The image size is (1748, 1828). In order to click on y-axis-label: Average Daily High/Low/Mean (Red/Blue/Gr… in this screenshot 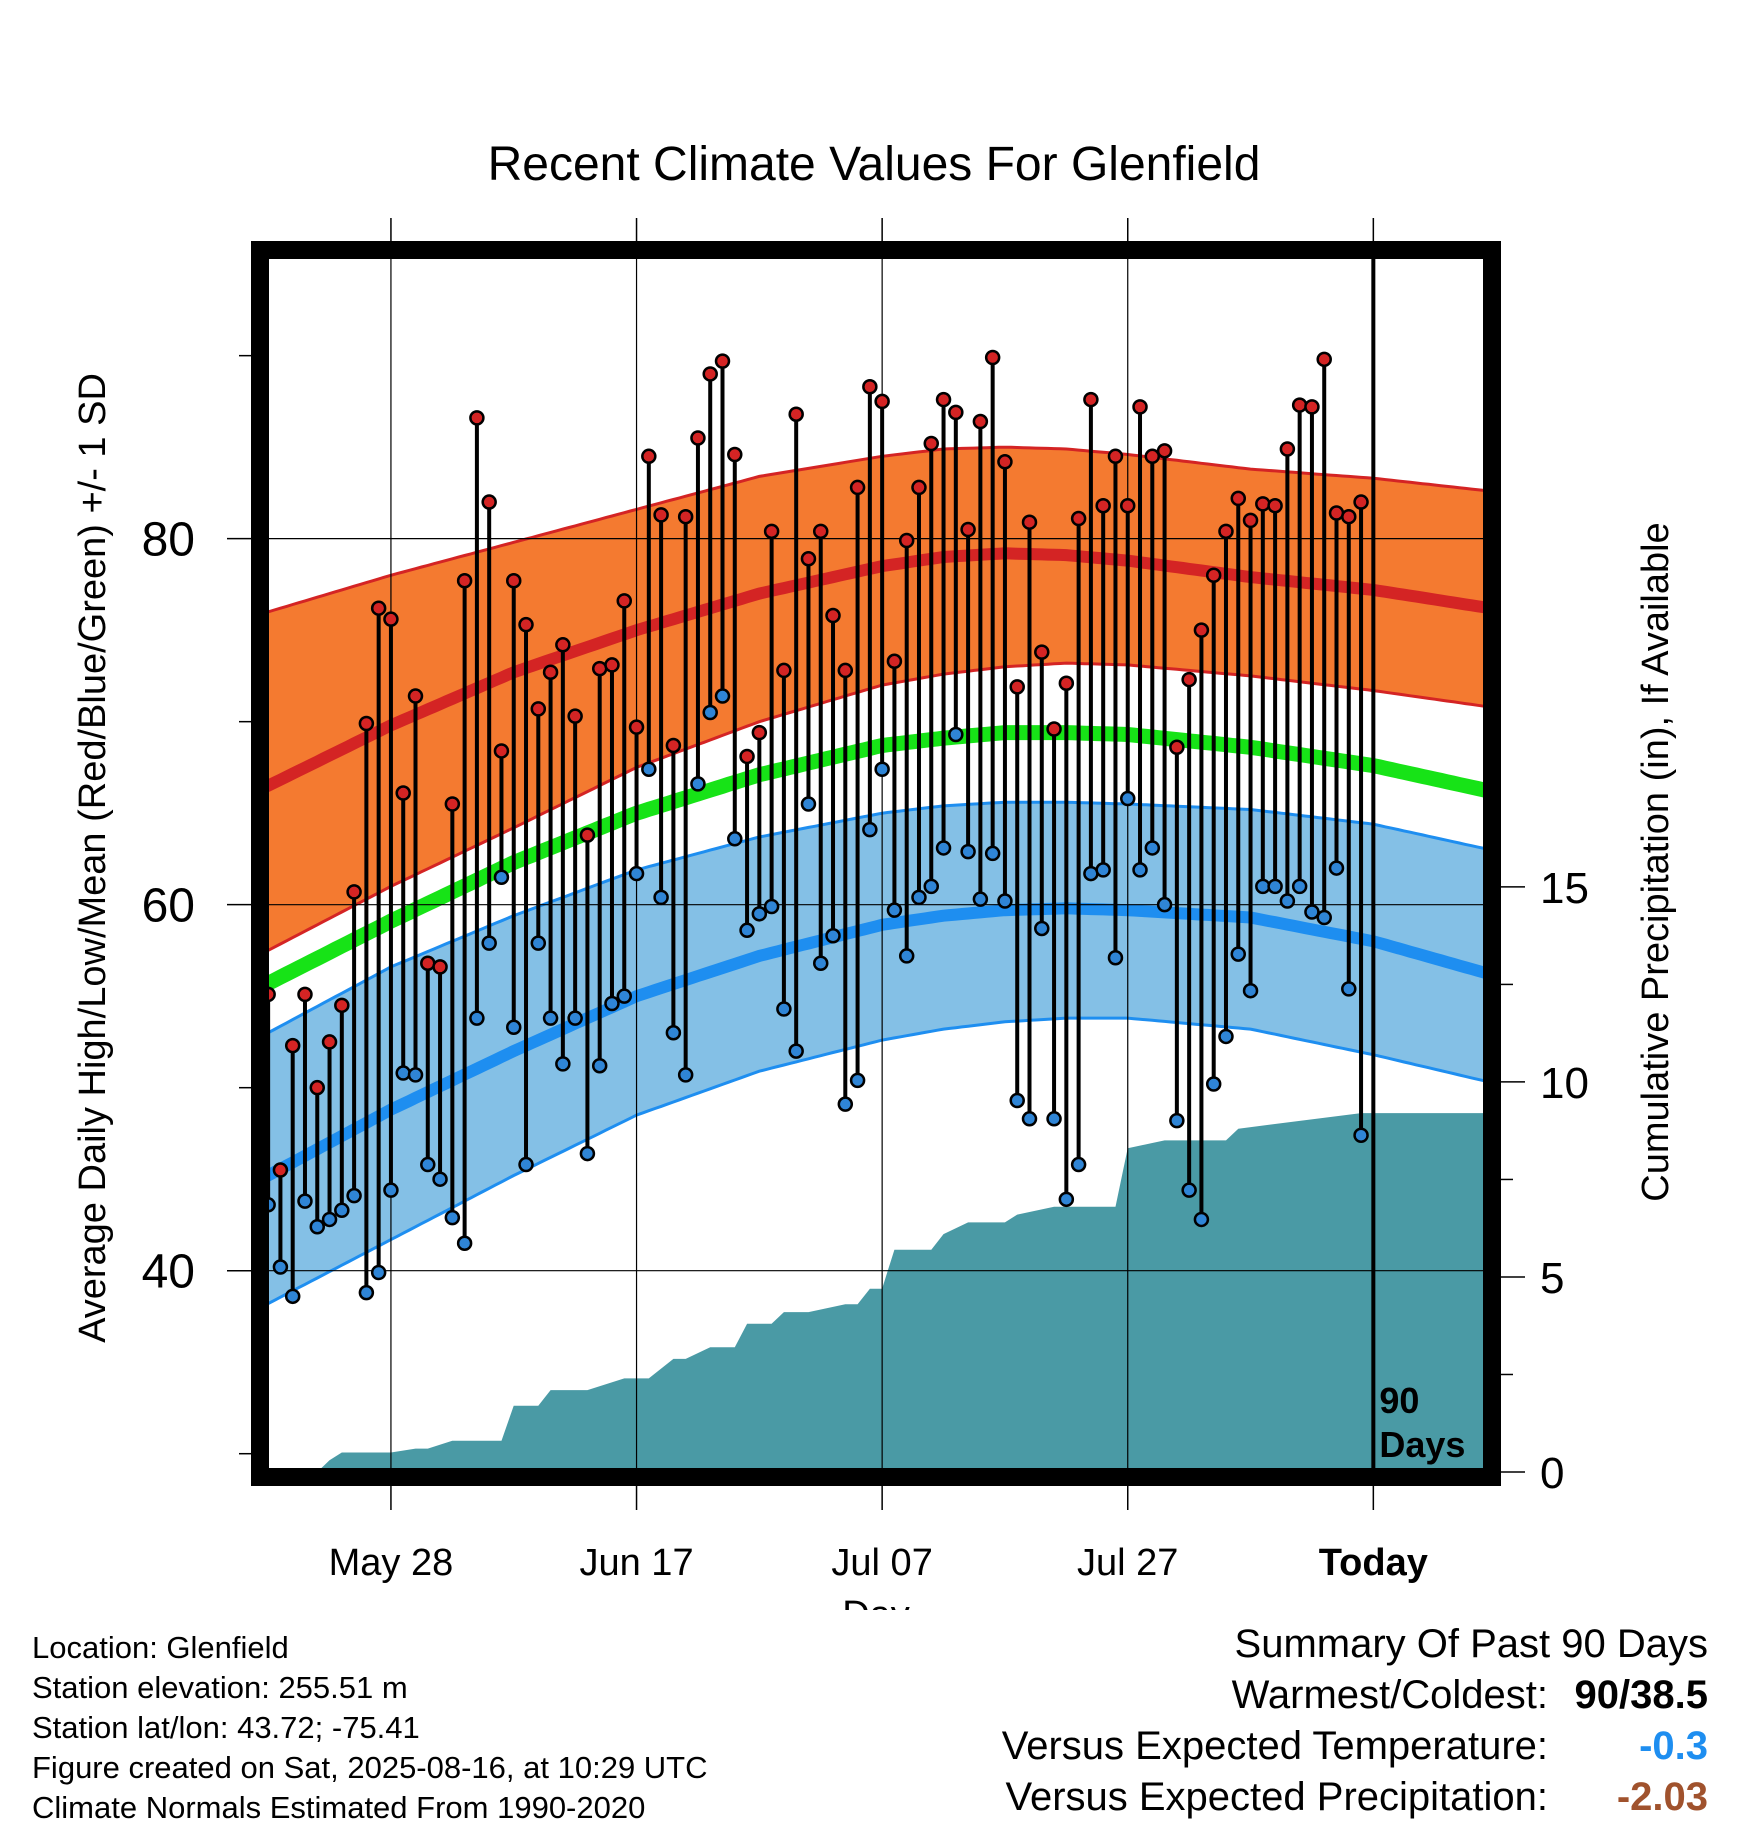, I will do `click(93, 858)`.